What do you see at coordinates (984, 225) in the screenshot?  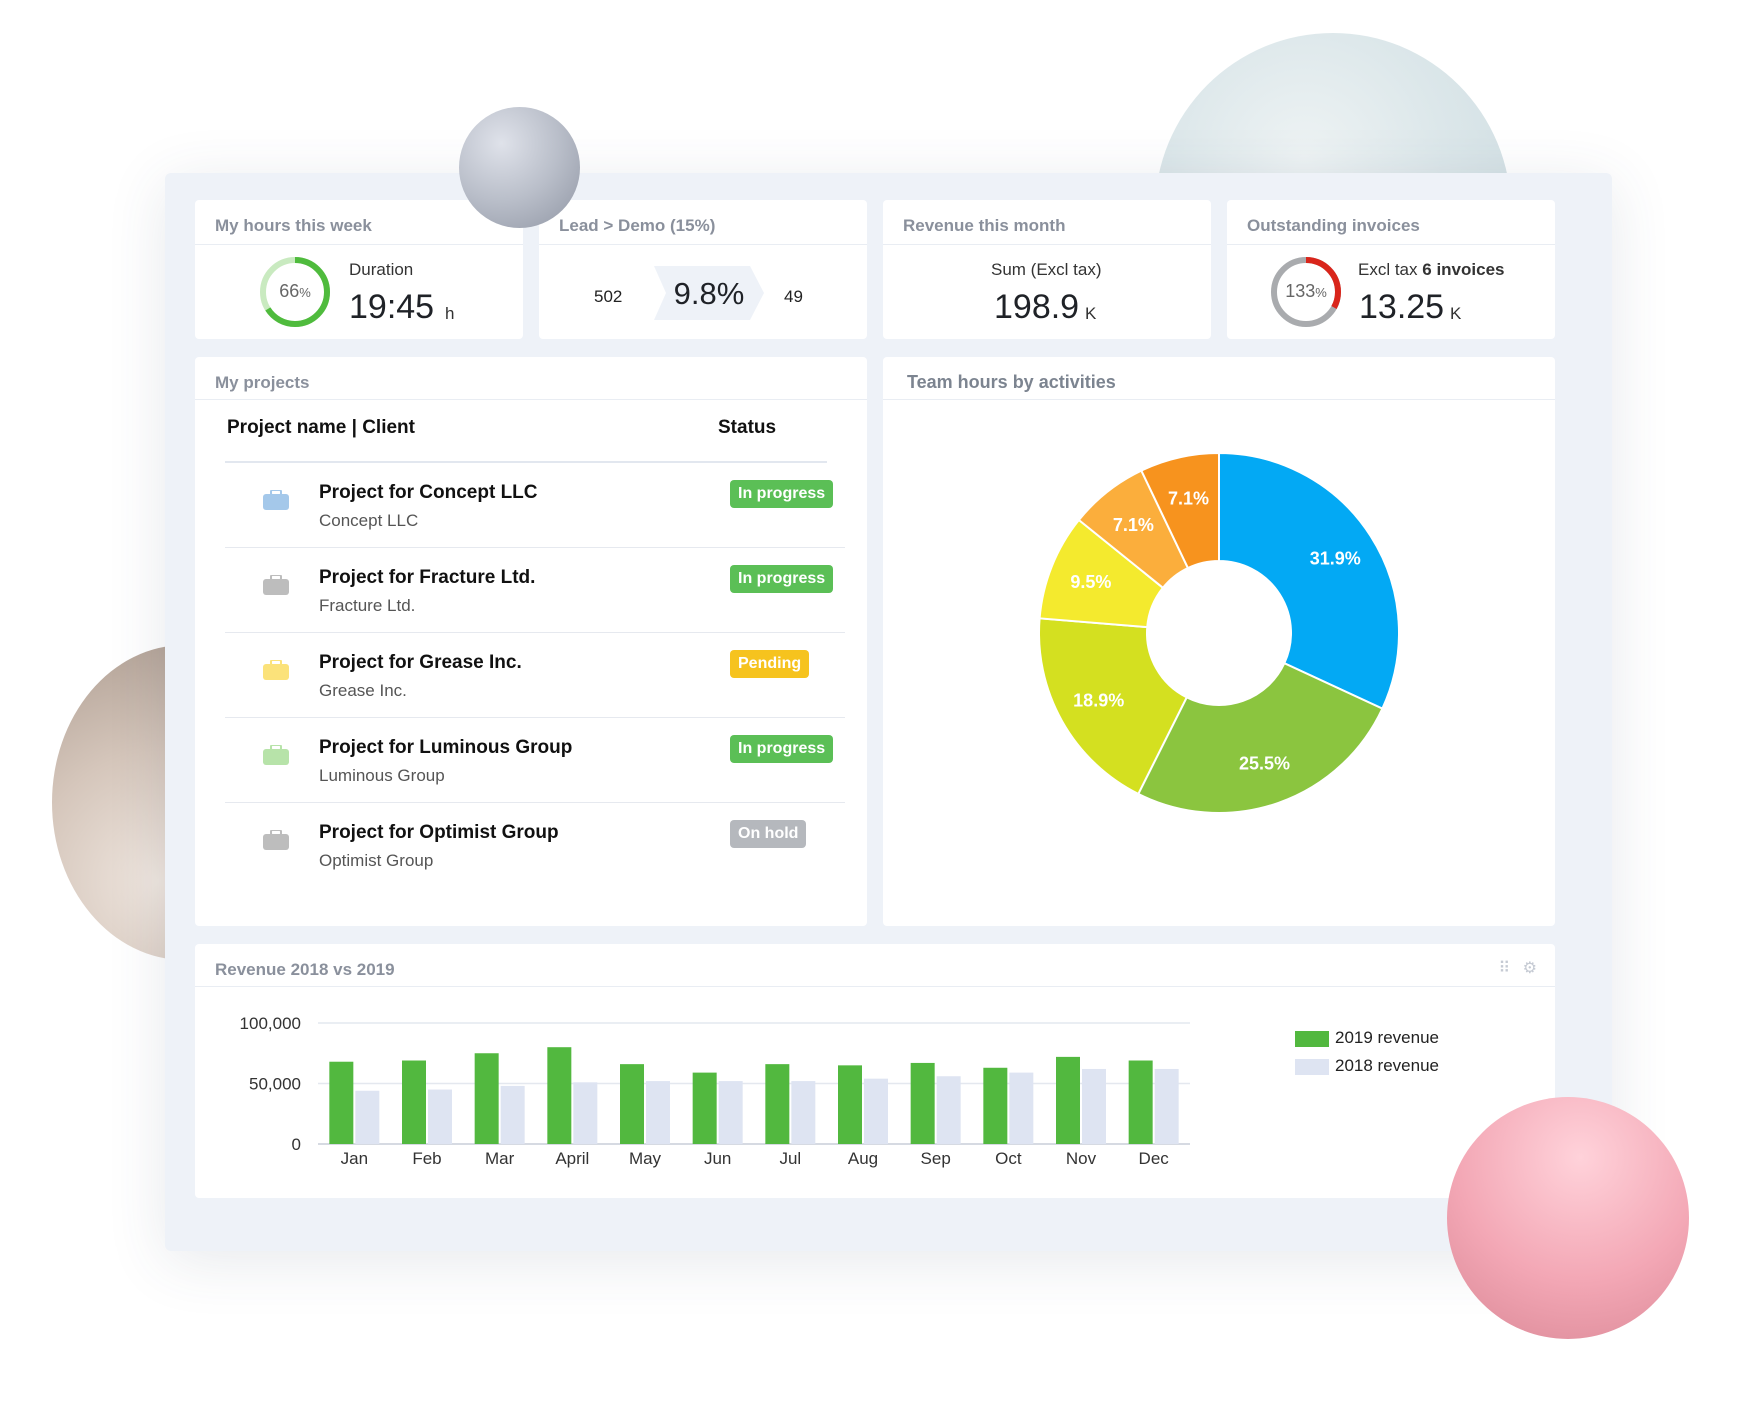 I see `kpi-revenue-title: Revenue this month` at bounding box center [984, 225].